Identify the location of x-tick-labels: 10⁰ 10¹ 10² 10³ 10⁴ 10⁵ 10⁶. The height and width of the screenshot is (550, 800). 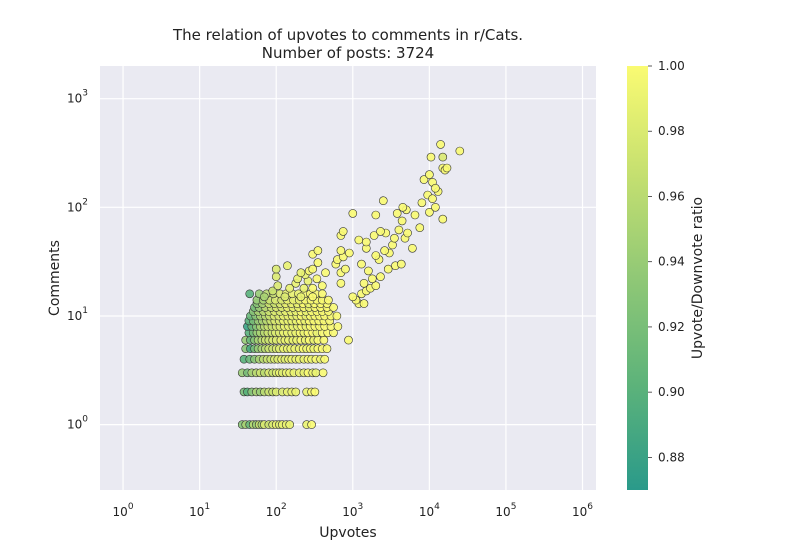
(353, 510).